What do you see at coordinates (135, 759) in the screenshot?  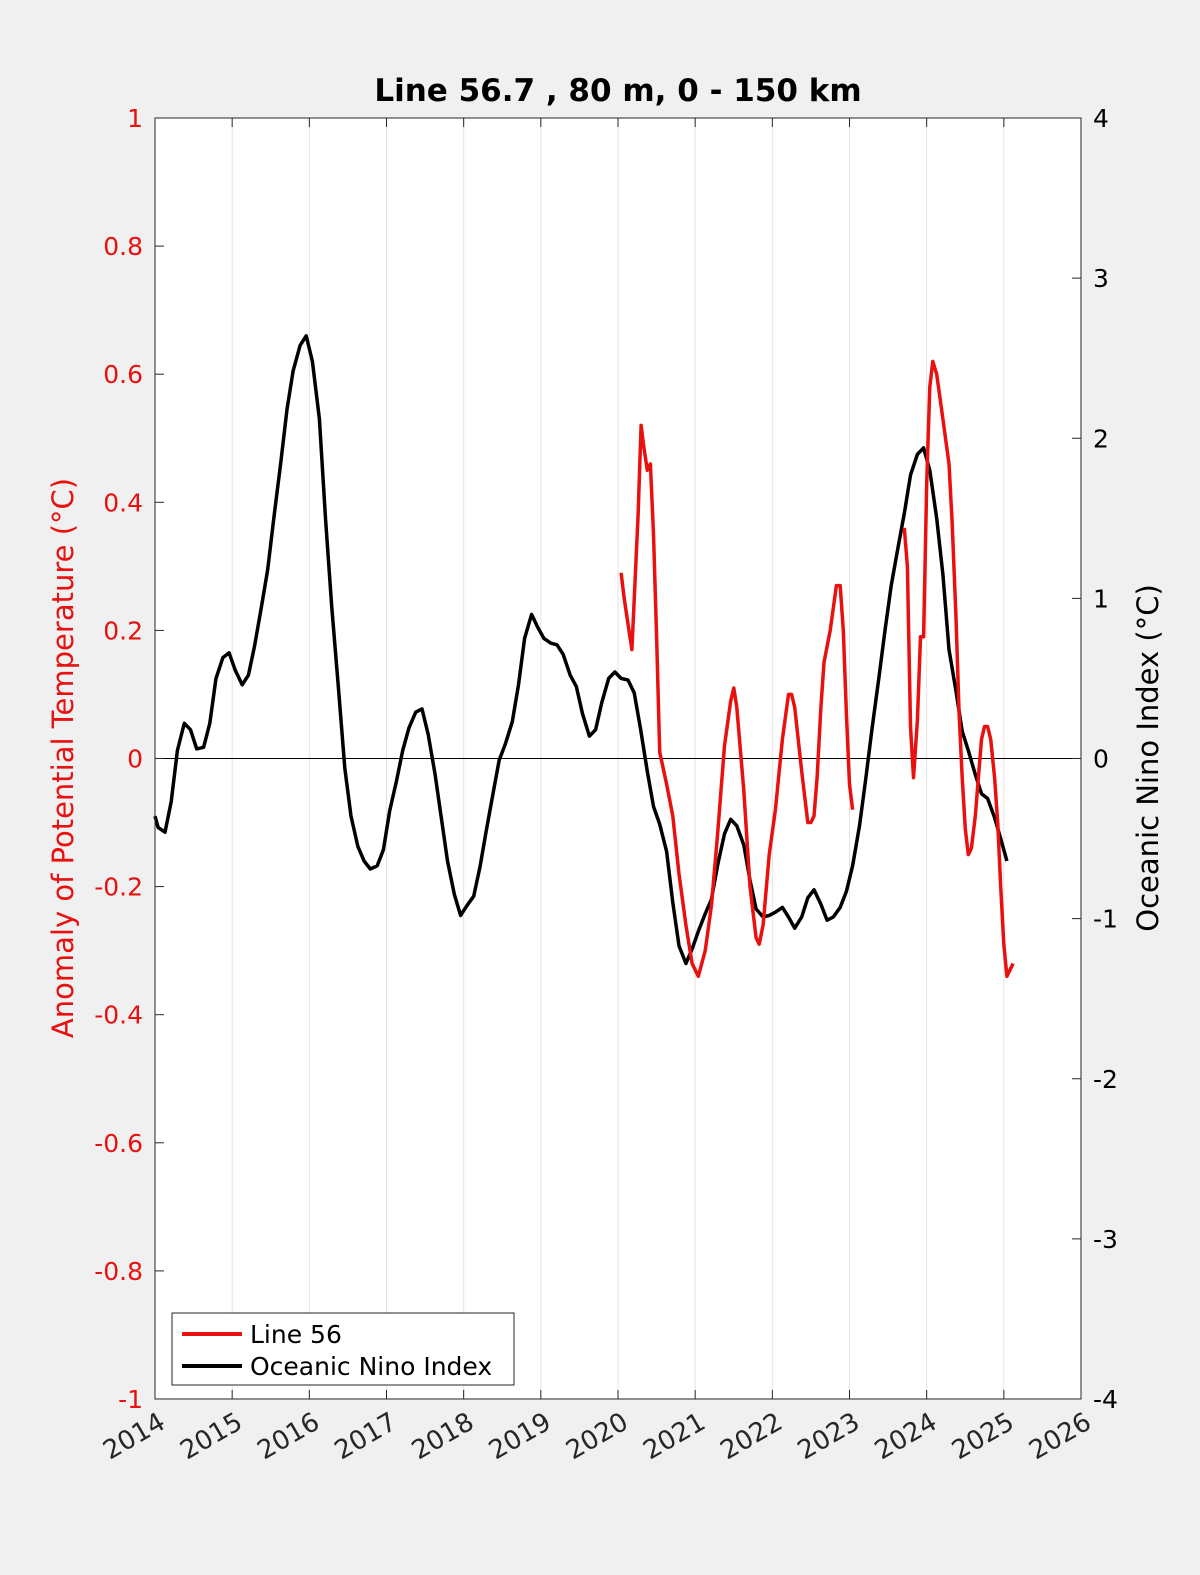 I see `y-left-tick-label: 0` at bounding box center [135, 759].